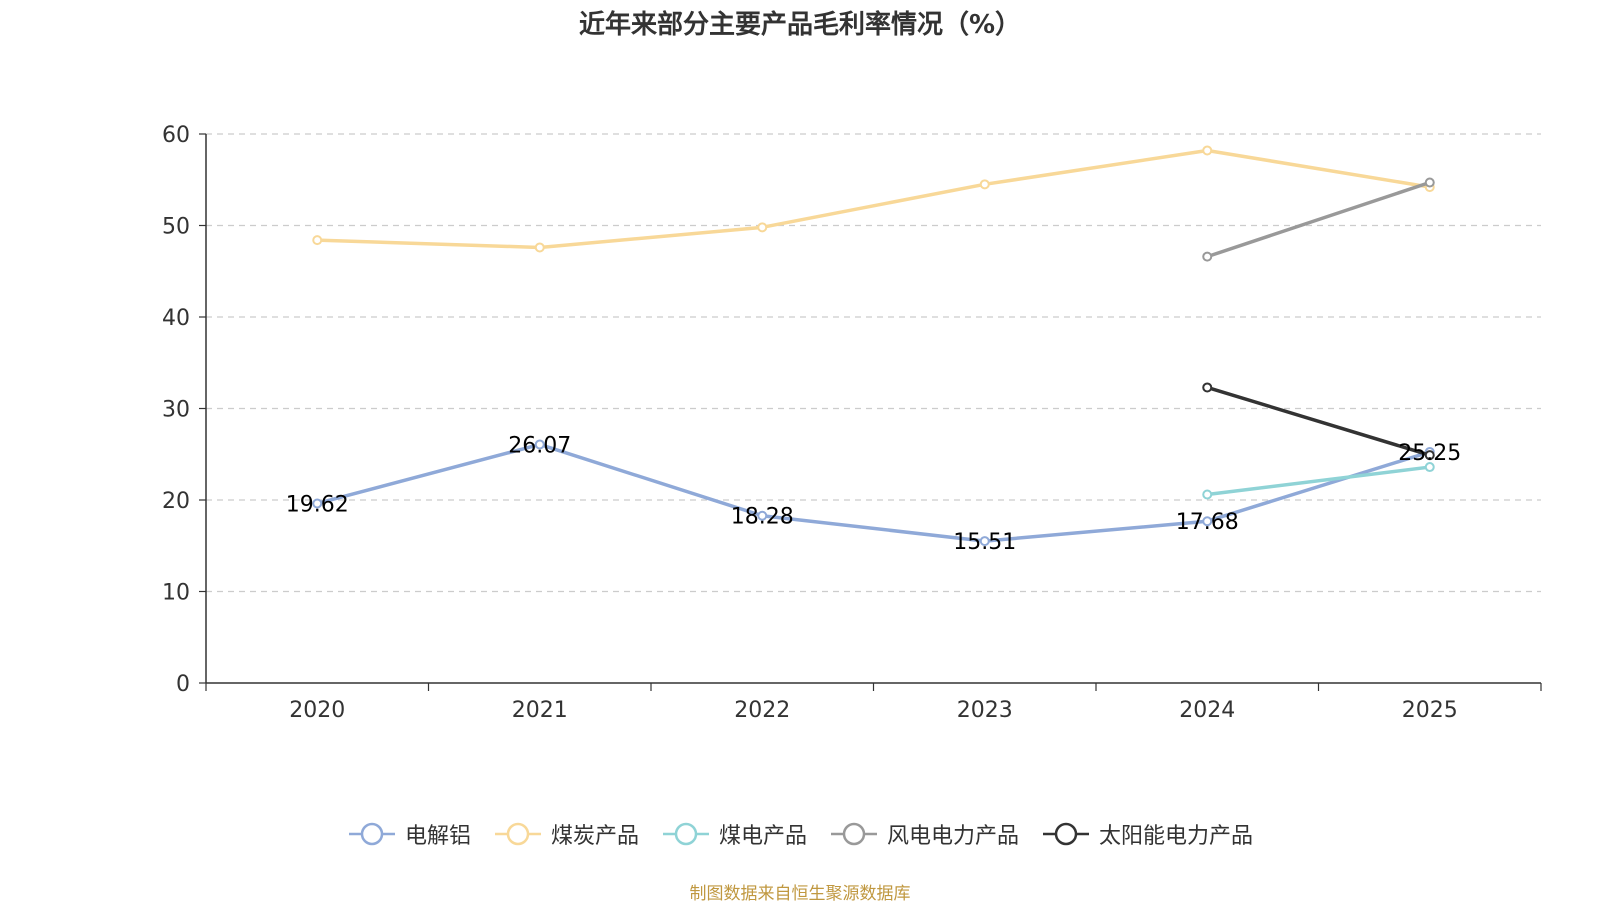 This screenshot has height=904, width=1600. Describe the element at coordinates (800, 25) in the screenshot. I see `chart-title: 近年来部分主要产品毛利率情况（%）` at that location.